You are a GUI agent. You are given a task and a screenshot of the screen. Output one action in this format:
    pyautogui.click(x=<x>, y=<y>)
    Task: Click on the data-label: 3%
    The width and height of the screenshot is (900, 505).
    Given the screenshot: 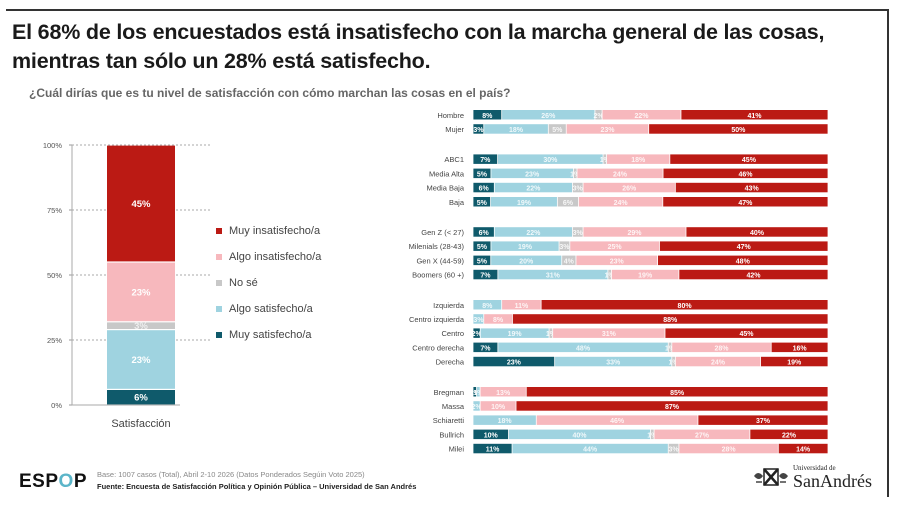 What is the action you would take?
    pyautogui.click(x=478, y=320)
    